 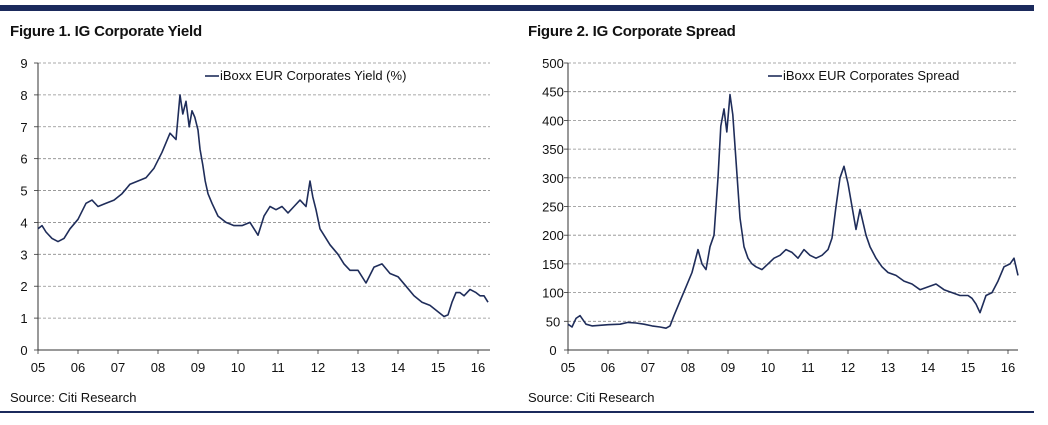 I want to click on chart-2-x-tick-label: 10, so click(x=768, y=367).